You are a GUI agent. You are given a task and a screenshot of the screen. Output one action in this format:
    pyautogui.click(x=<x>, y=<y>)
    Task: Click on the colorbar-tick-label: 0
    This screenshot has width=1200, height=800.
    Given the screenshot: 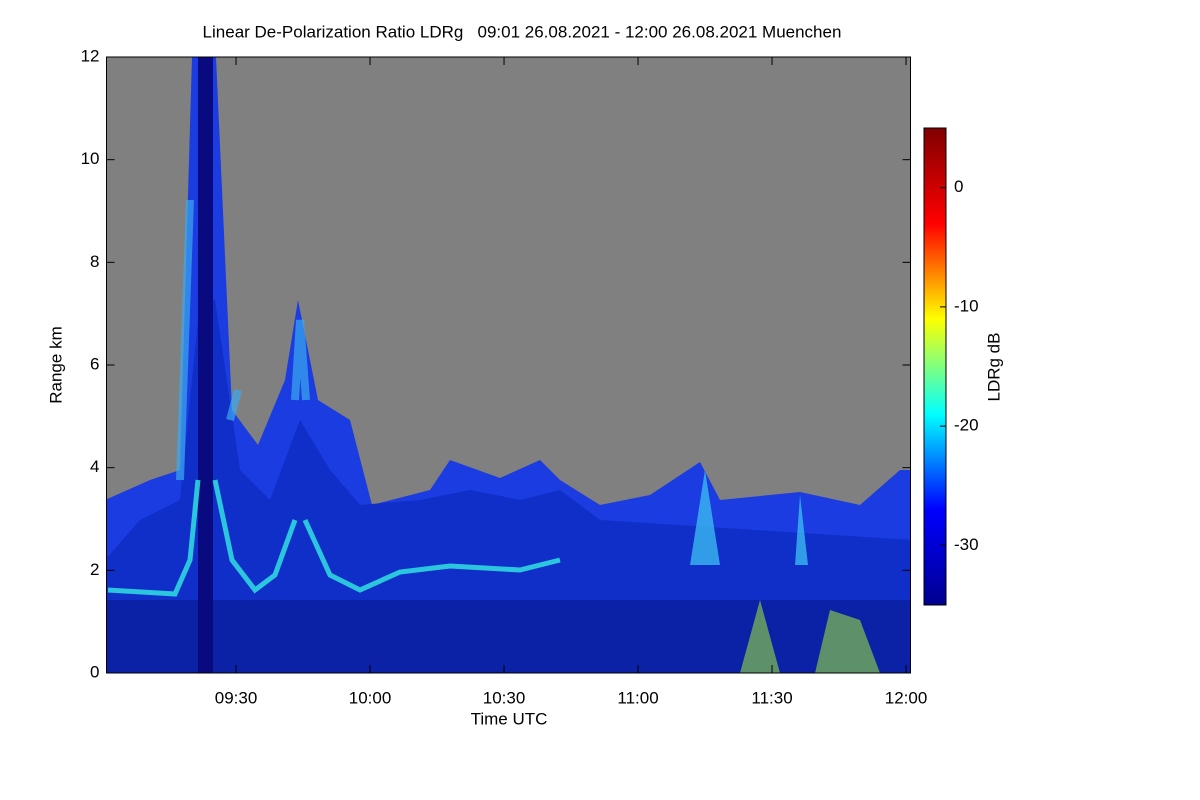 What is the action you would take?
    pyautogui.click(x=958, y=186)
    